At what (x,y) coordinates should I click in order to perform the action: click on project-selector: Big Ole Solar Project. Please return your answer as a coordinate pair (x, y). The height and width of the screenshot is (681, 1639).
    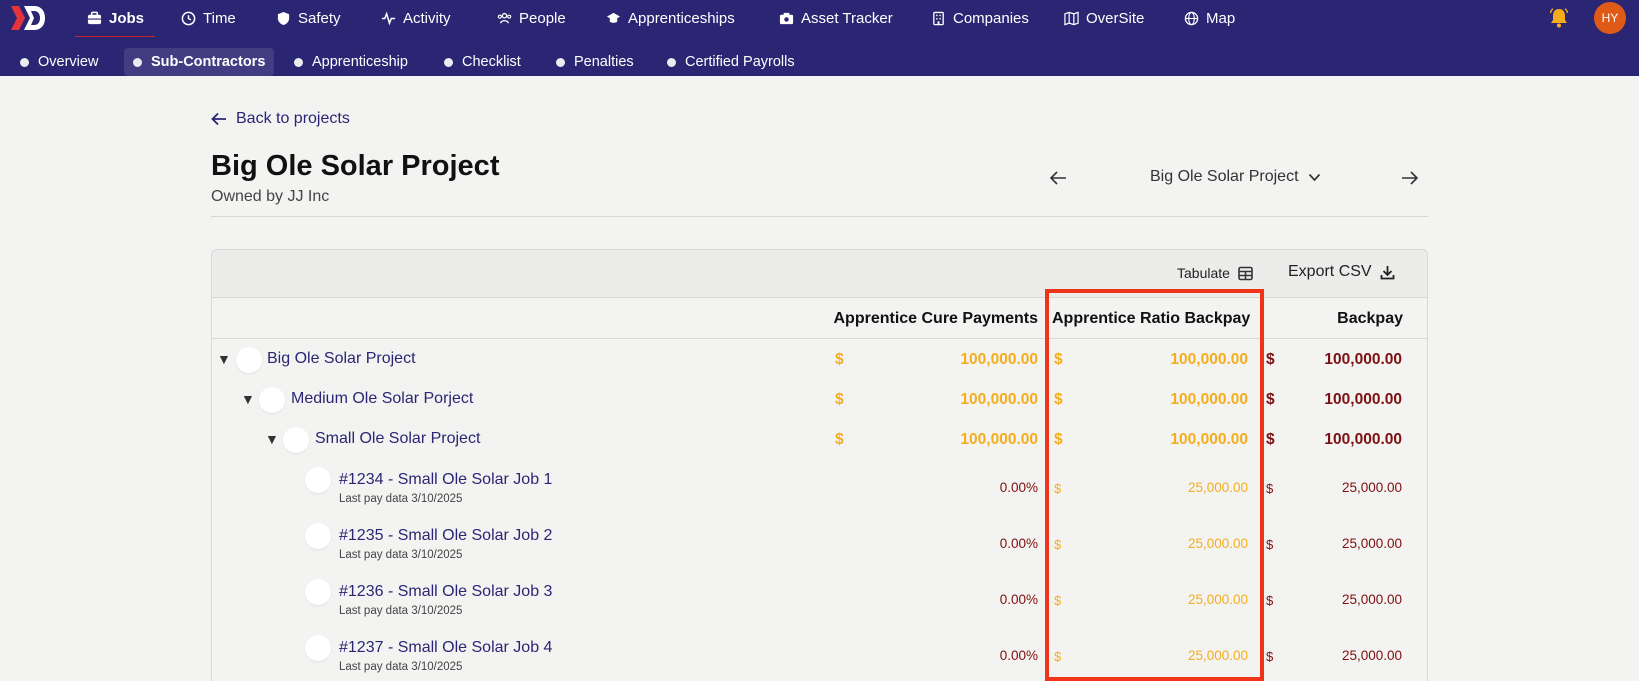
    Looking at the image, I should click on (1235, 177).